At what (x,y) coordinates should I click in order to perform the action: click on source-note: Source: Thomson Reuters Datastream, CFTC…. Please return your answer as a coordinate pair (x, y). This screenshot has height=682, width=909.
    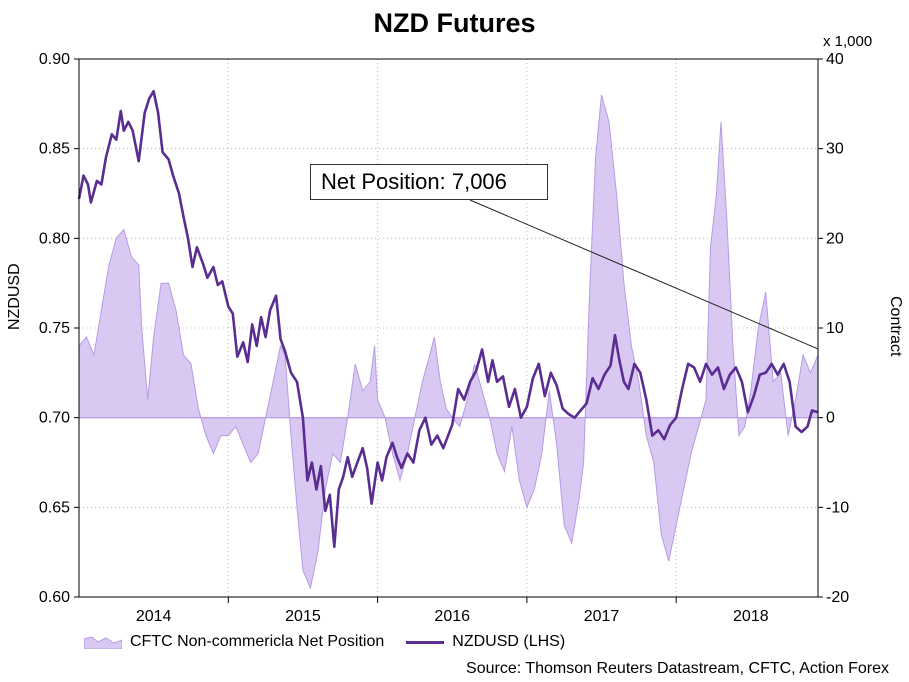
    Looking at the image, I should click on (677, 668).